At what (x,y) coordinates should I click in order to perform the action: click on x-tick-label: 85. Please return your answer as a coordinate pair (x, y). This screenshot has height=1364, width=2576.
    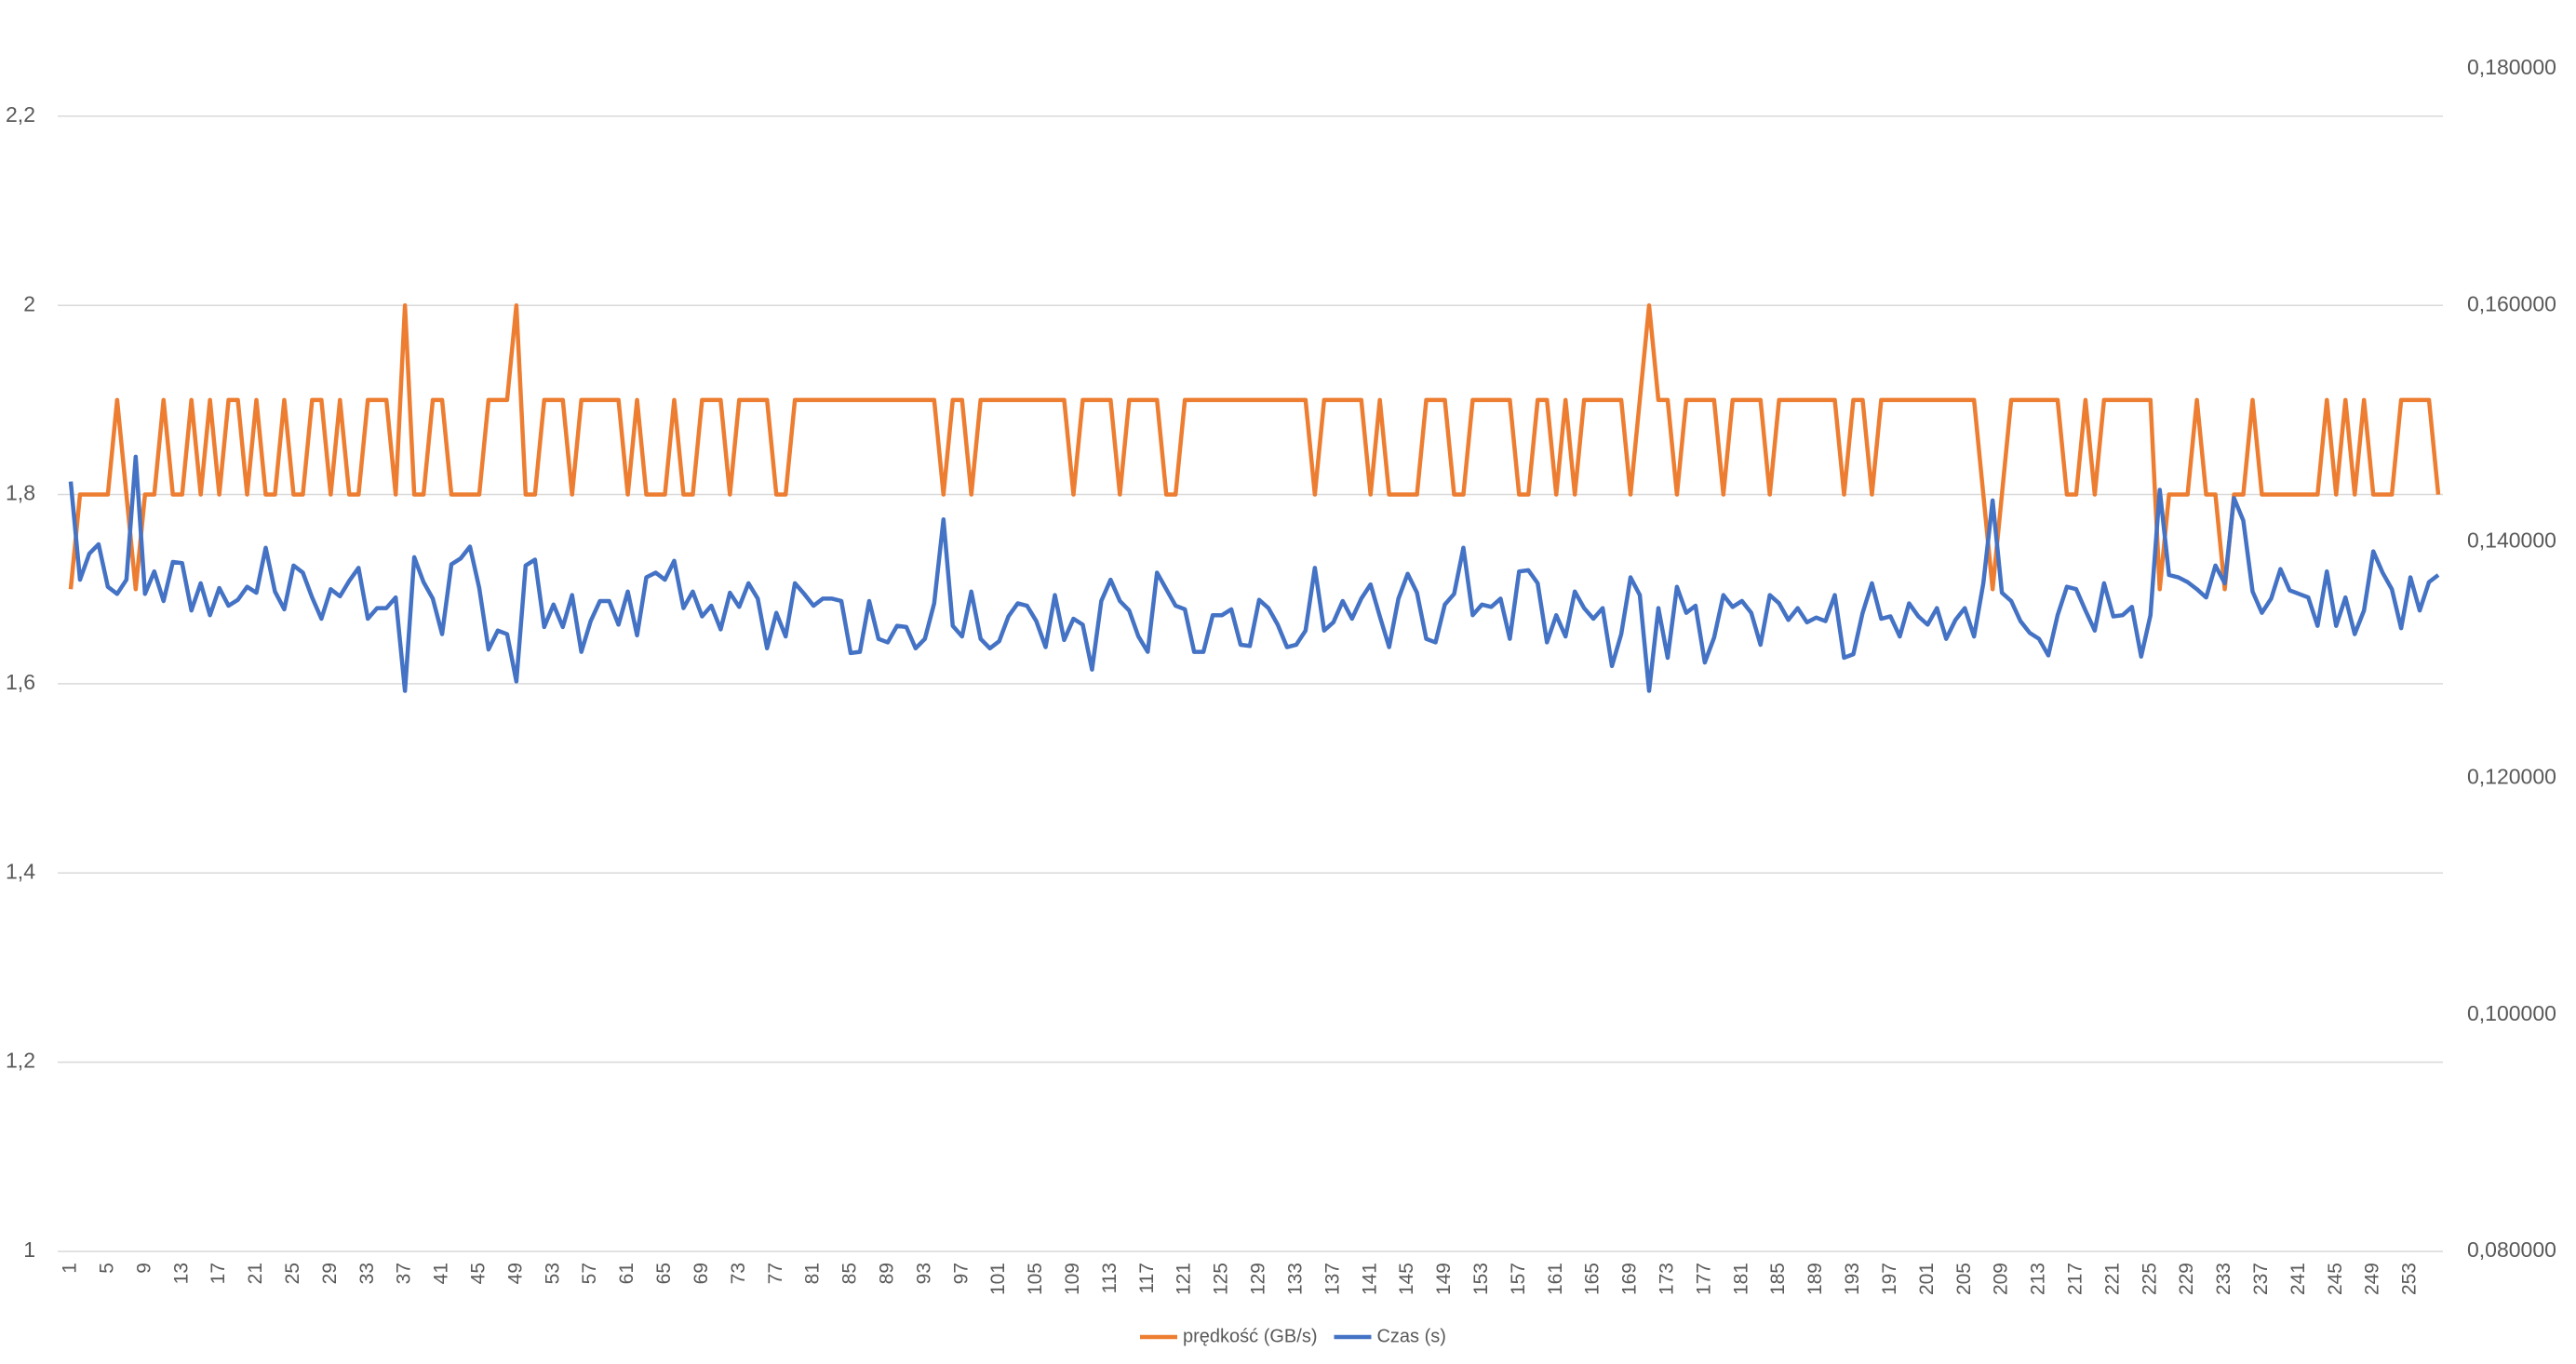
    Looking at the image, I should click on (850, 1273).